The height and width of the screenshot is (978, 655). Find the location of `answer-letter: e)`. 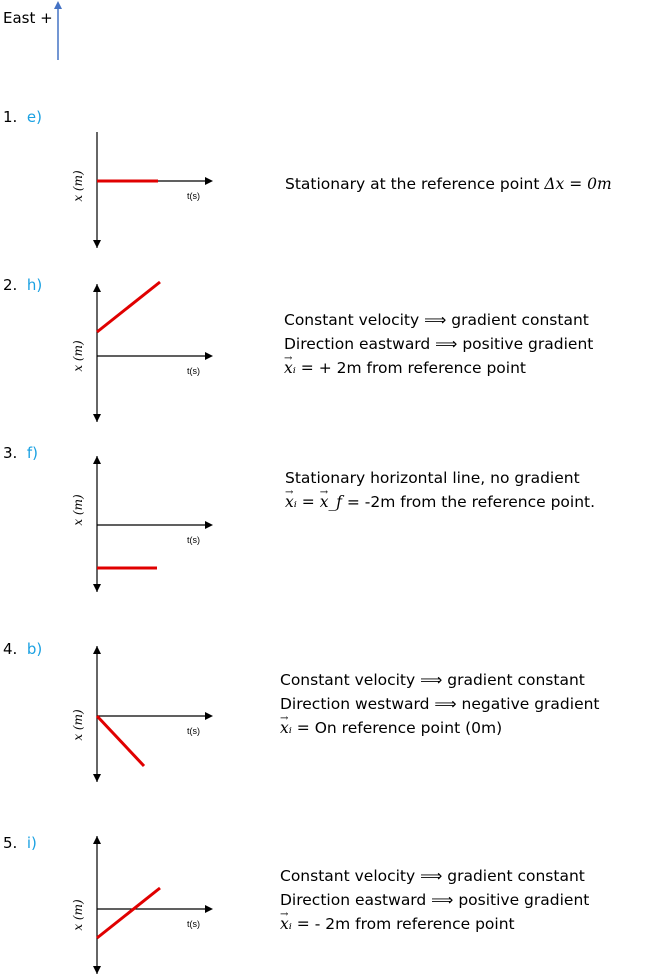

answer-letter: e) is located at coordinates (34, 117).